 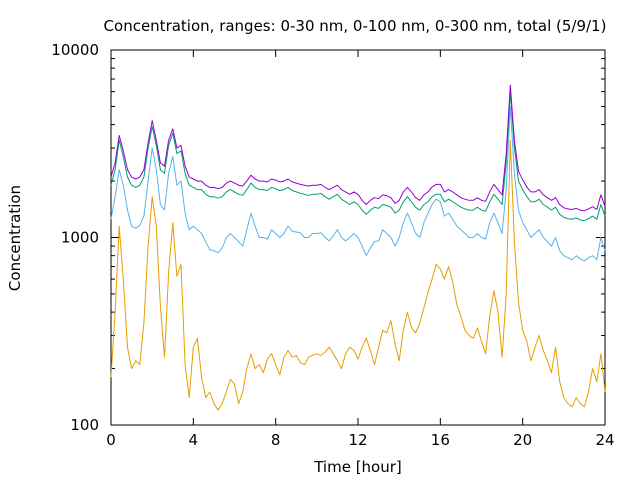 What do you see at coordinates (276, 440) in the screenshot?
I see `x-tick-label: 8` at bounding box center [276, 440].